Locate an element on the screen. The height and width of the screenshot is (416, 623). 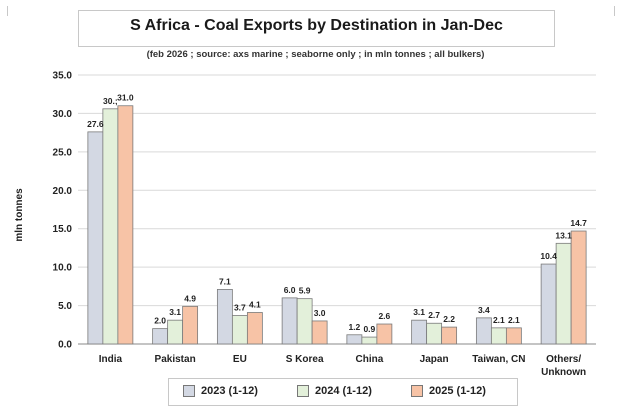
x-tick-label: S Korea is located at coordinates (305, 359).